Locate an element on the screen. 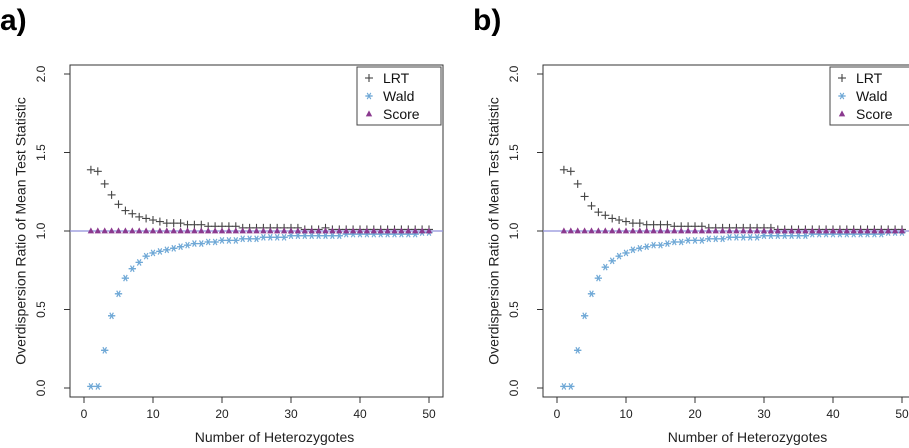  x-tick-label: 0 is located at coordinates (557, 414).